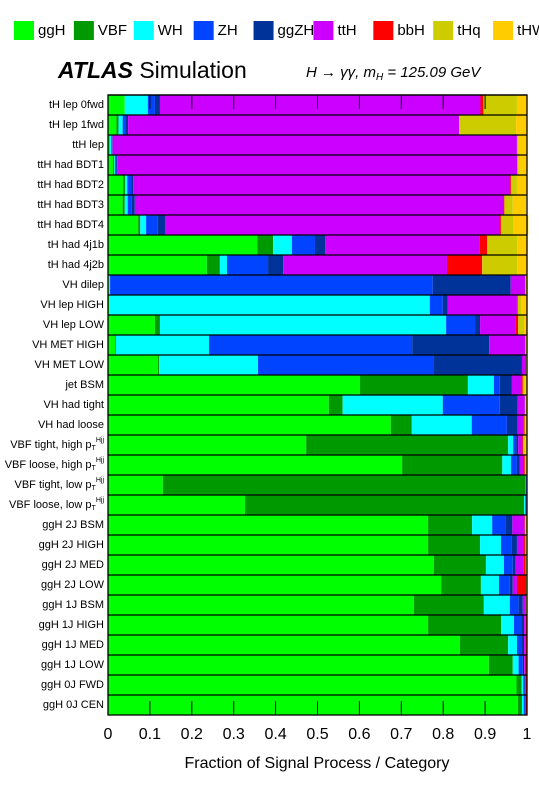  I want to click on y-tick-label: ttH had BDT3, so click(70, 205).